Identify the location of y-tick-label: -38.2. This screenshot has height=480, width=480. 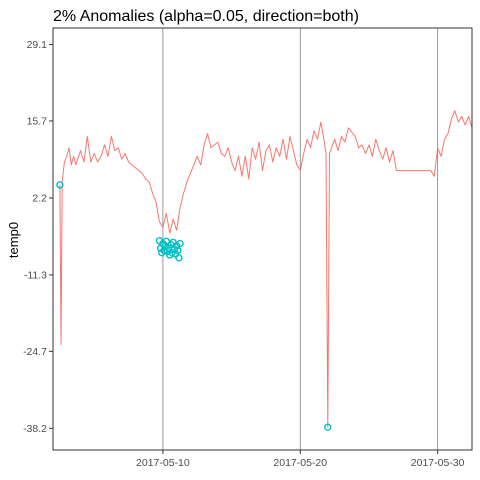
(35, 429).